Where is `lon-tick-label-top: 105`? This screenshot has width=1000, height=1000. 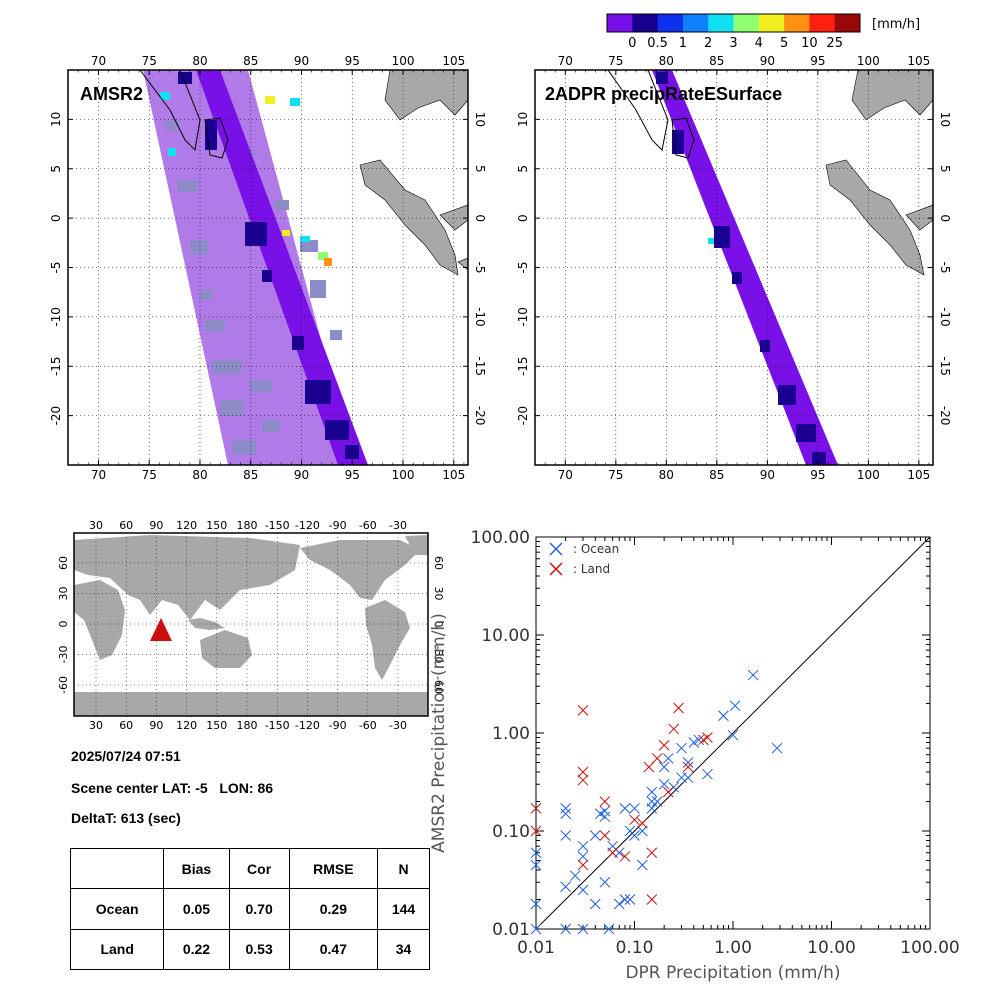
lon-tick-label-top: 105 is located at coordinates (453, 61).